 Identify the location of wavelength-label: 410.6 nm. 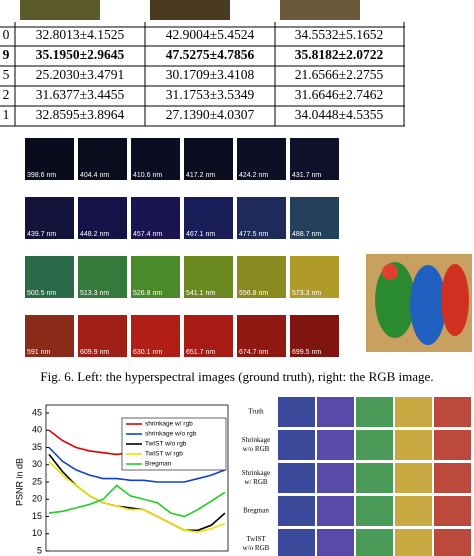
(147, 175).